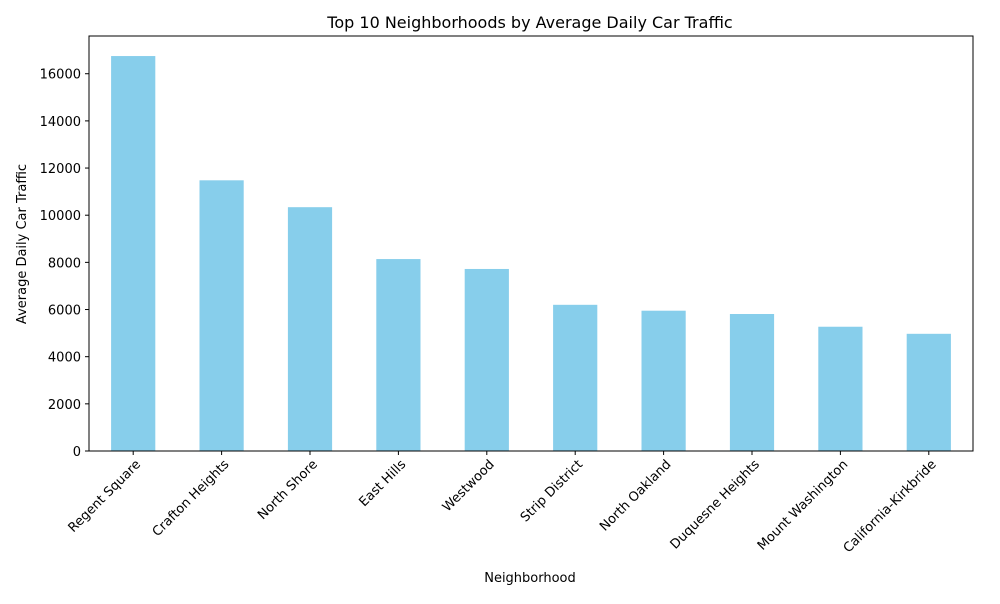 The image size is (1000, 604). Describe the element at coordinates (64, 358) in the screenshot. I see `y-tick-label: 4000` at that location.